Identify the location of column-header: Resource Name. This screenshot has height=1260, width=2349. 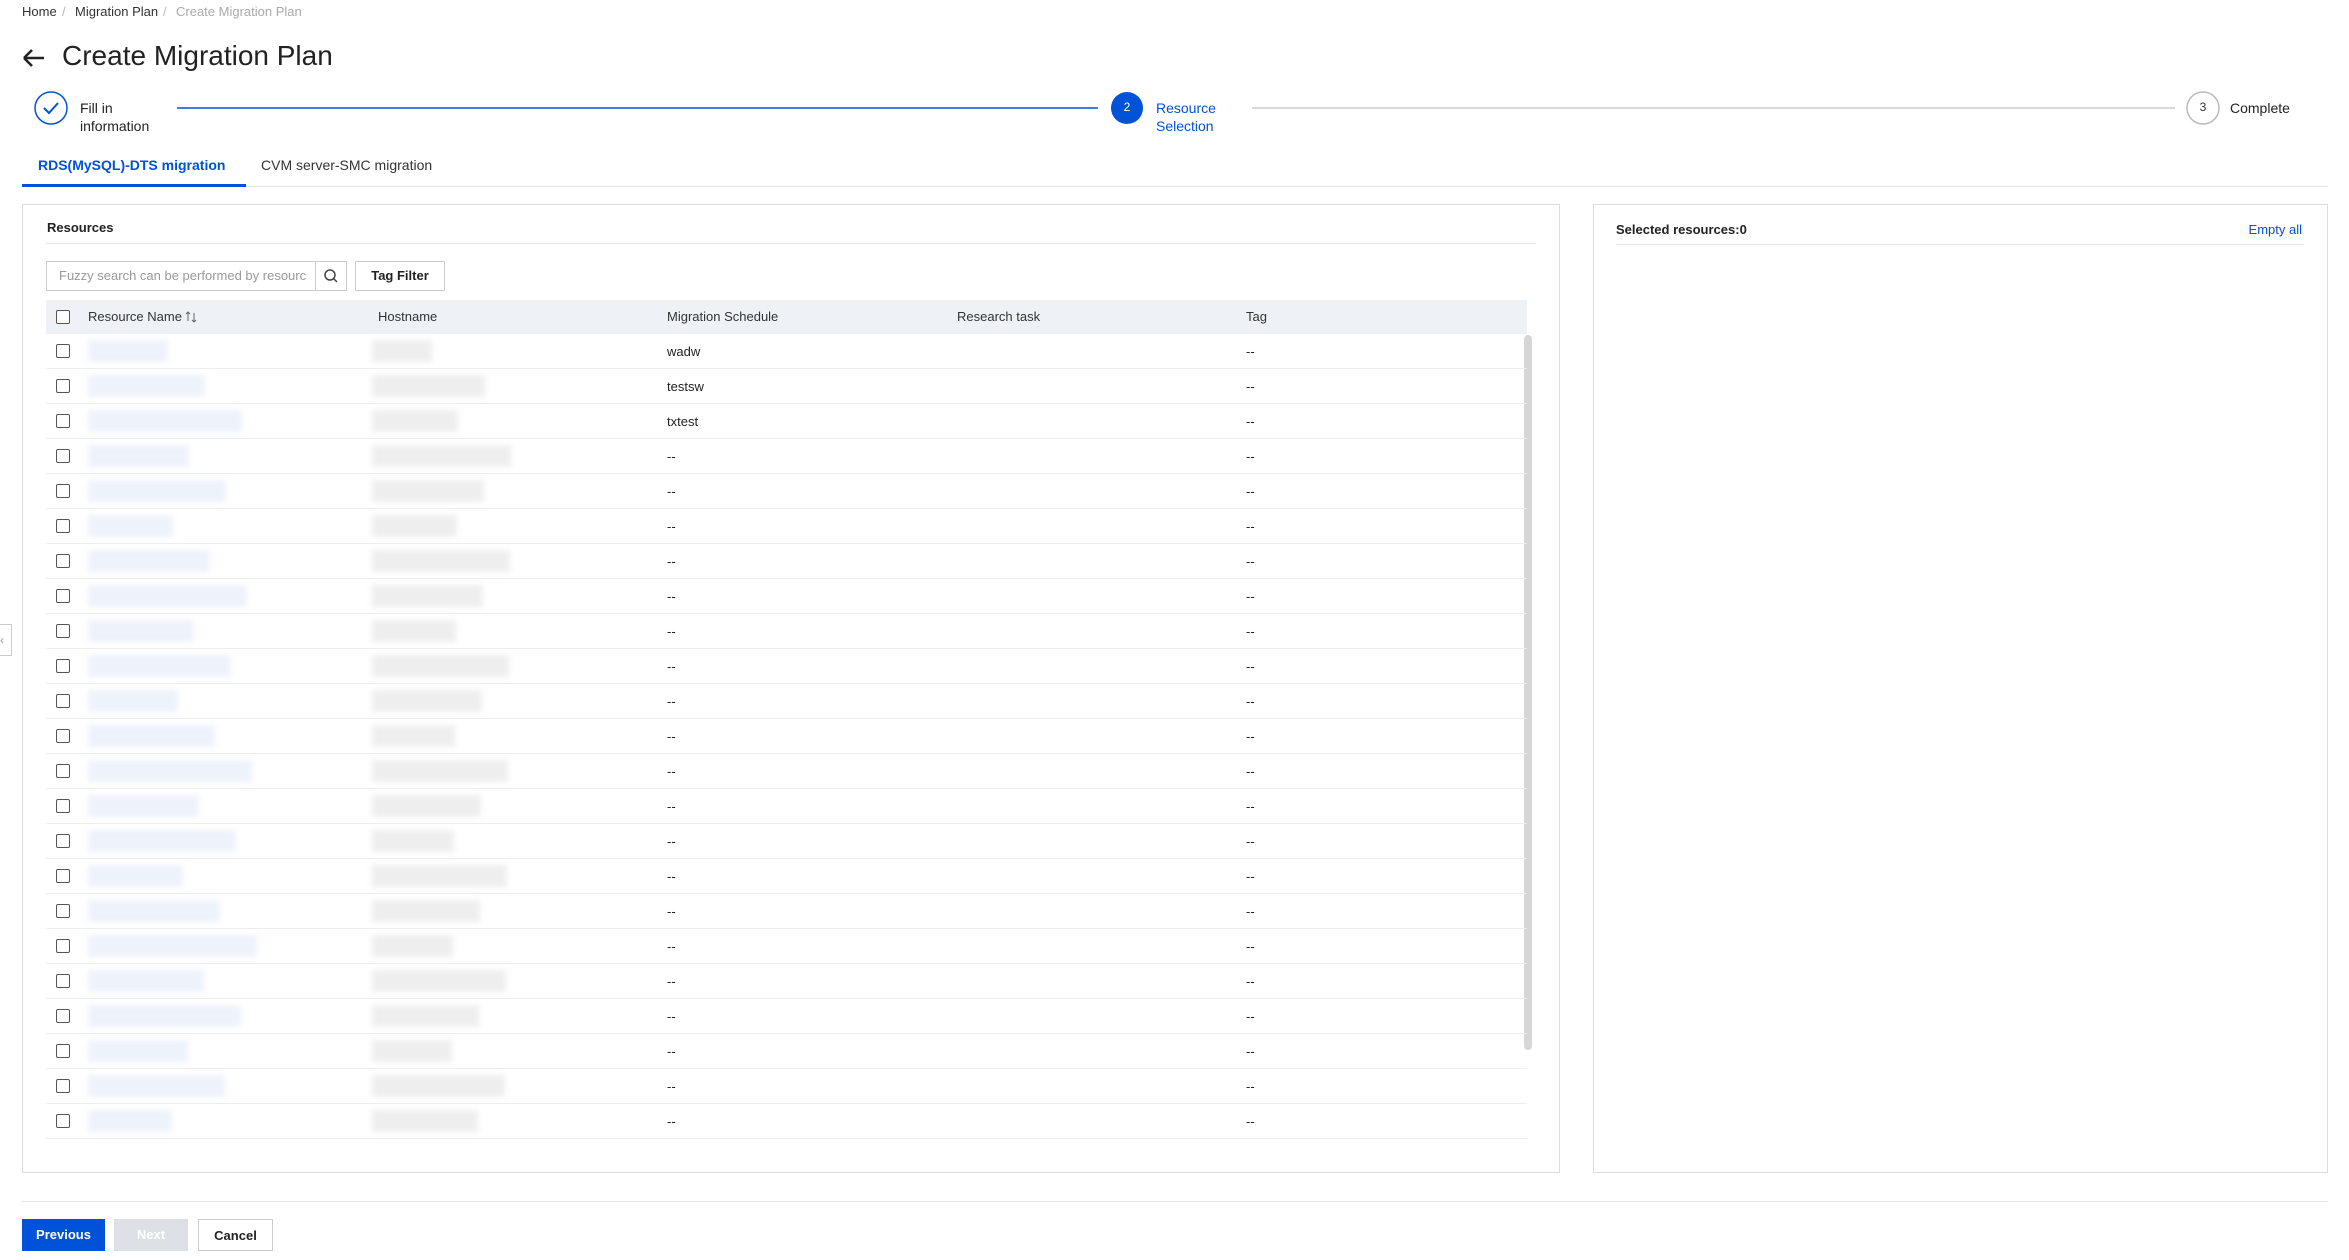
(135, 316).